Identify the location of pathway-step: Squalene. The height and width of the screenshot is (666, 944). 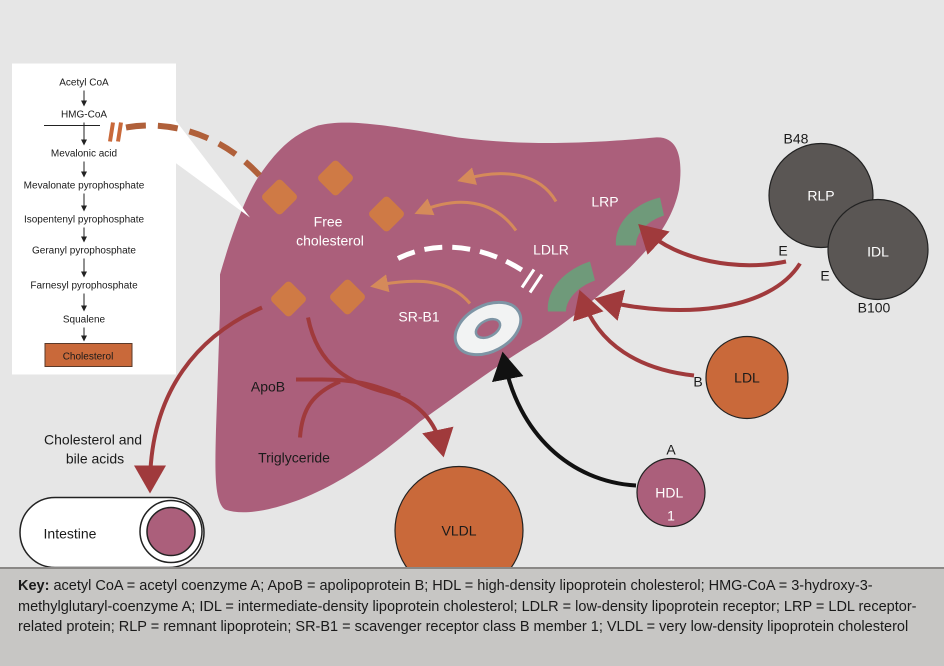
(84, 320).